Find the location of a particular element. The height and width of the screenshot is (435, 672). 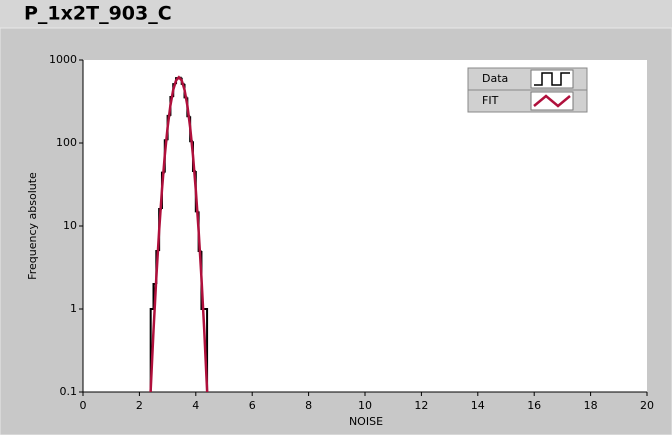

legend-label: Data is located at coordinates (495, 78).